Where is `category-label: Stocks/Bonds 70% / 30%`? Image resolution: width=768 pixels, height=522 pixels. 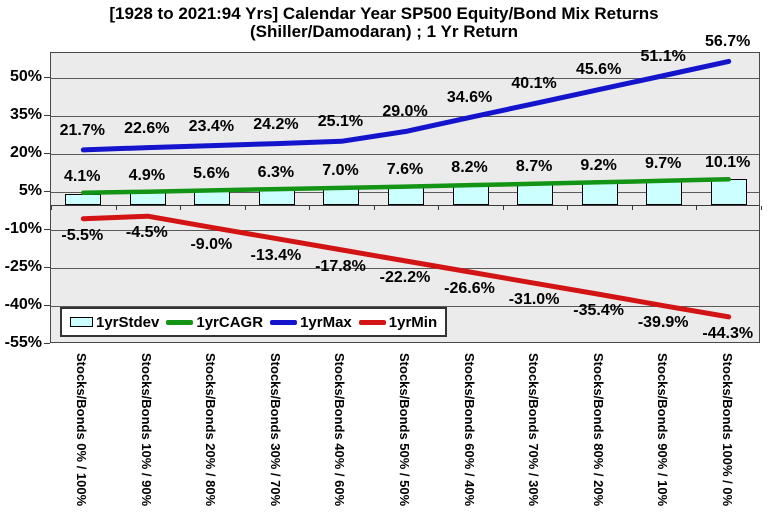
category-label: Stocks/Bonds 70% / 30% is located at coordinates (534, 430).